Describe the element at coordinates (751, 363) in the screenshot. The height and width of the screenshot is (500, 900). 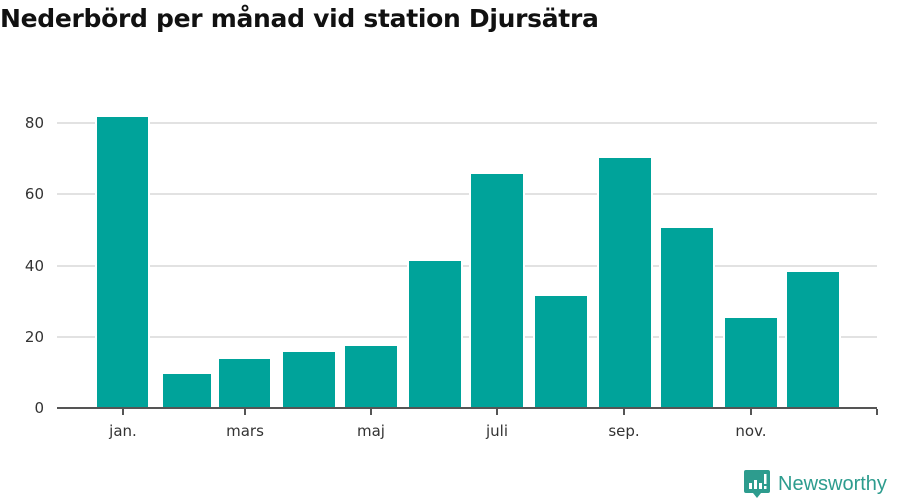
I see `bar-nov` at that location.